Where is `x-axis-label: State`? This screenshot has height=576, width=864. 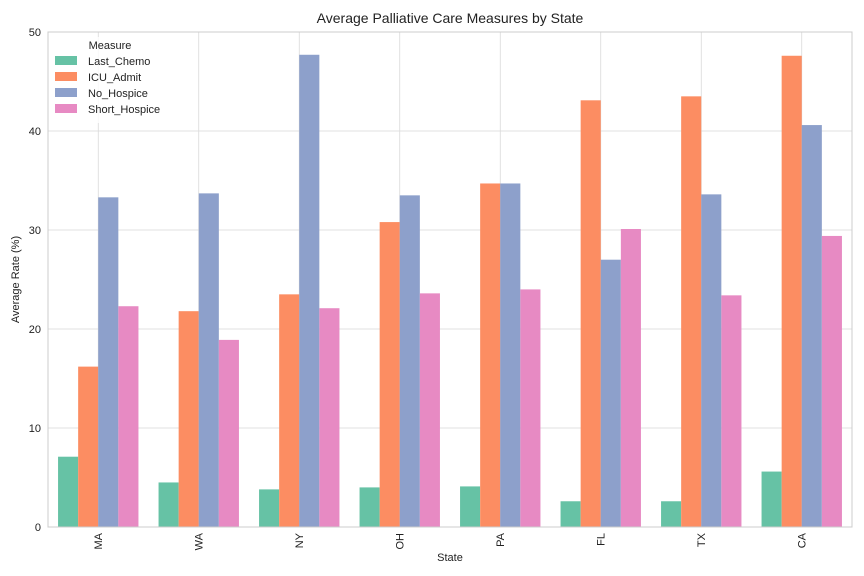
x-axis-label: State is located at coordinates (450, 558).